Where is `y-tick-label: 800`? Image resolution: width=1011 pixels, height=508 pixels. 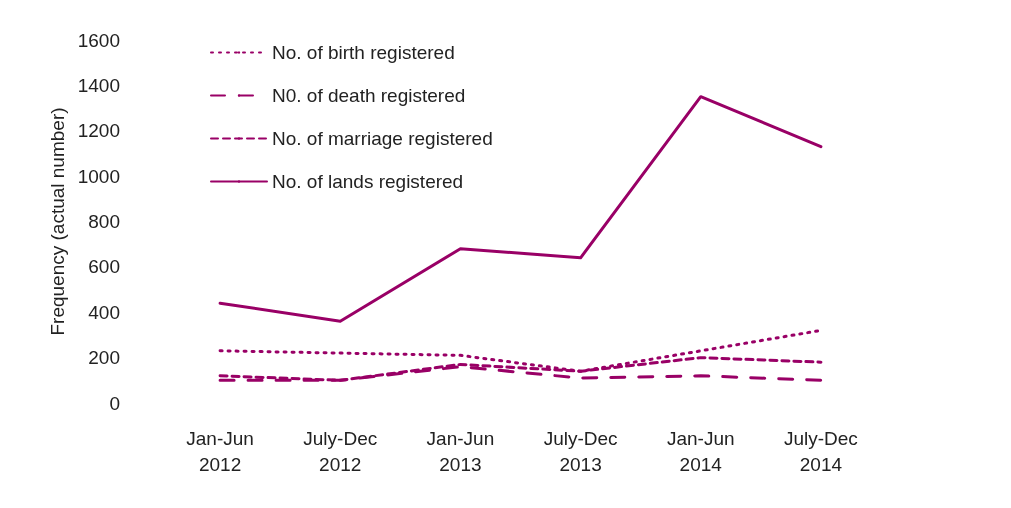 y-tick-label: 800 is located at coordinates (104, 221).